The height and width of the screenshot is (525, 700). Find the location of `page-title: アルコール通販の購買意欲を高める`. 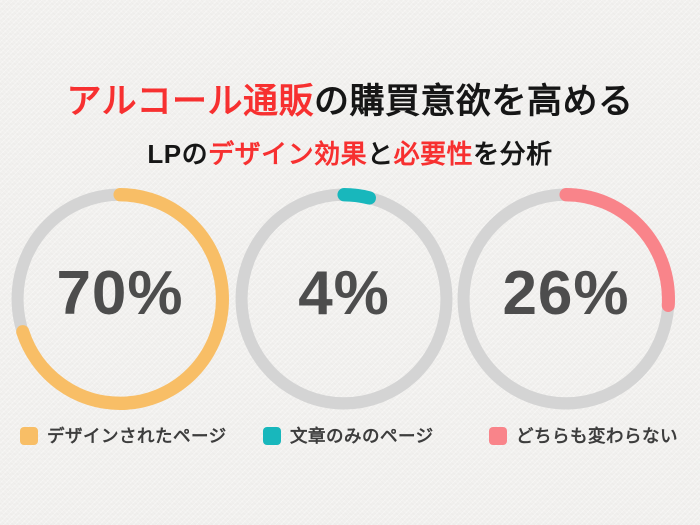

page-title: アルコール通販の購買意欲を高める is located at coordinates (350, 102).